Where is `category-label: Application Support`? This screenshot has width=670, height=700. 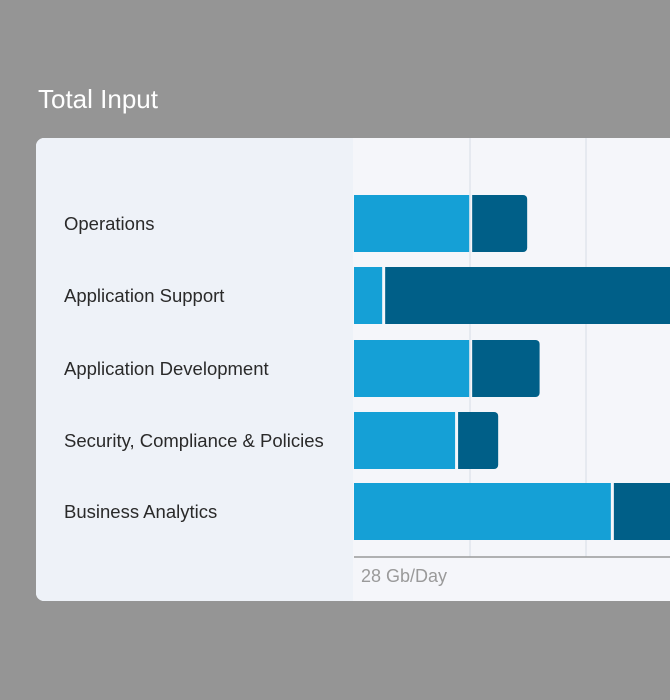
category-label: Application Support is located at coordinates (144, 295).